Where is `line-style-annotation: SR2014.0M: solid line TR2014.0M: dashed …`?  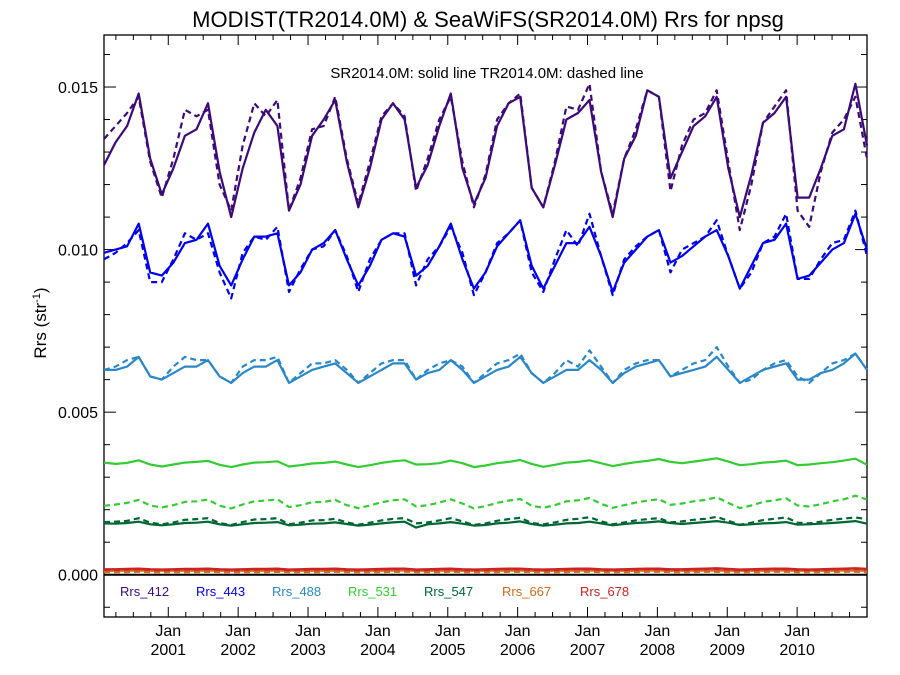 line-style-annotation: SR2014.0M: solid line TR2014.0M: dashed … is located at coordinates (486, 73).